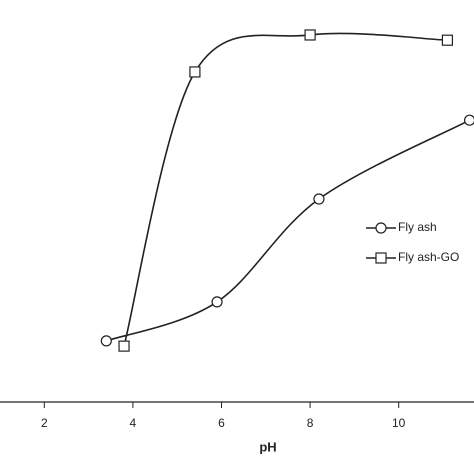  Describe the element at coordinates (221, 423) in the screenshot. I see `x-tick-label: 6` at that location.